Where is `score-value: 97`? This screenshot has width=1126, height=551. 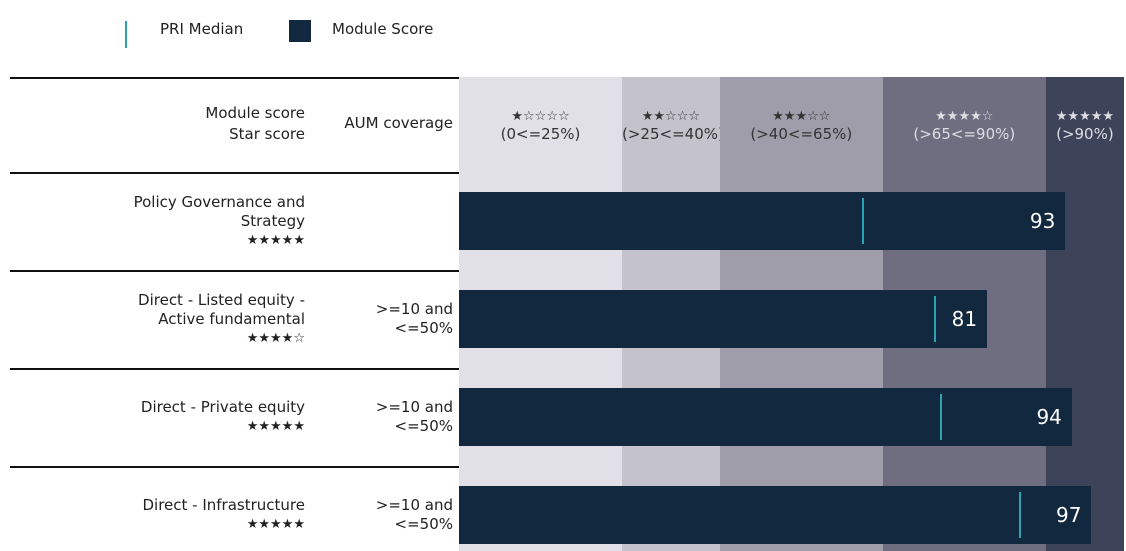 score-value: 97 is located at coordinates (1069, 515).